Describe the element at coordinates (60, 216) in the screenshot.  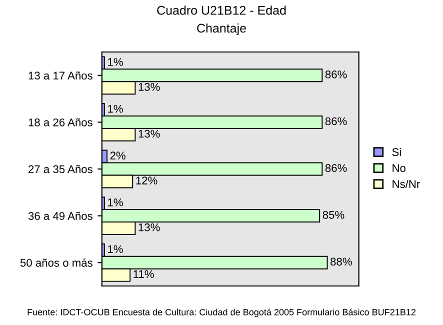
I see `y-tick-label: 36 a 49 Años` at that location.